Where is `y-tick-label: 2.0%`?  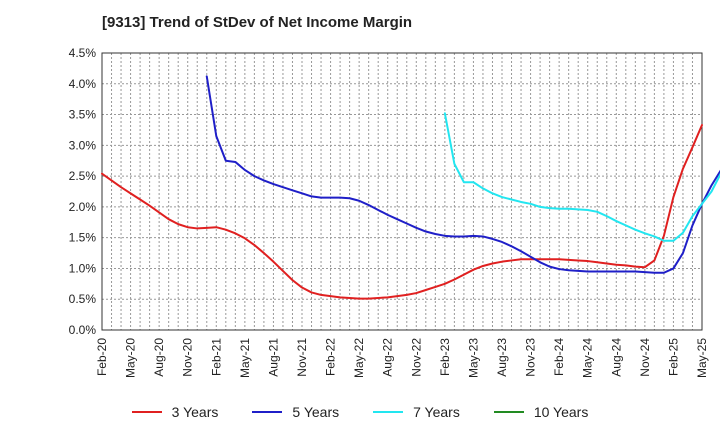
y-tick-label: 2.0% is located at coordinates (83, 207).